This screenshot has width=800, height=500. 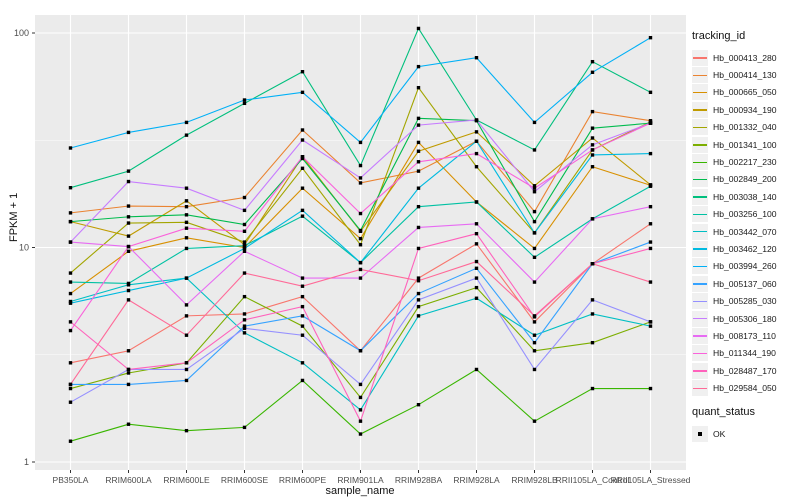 What do you see at coordinates (745, 266) in the screenshot?
I see `legend-item-label: Hb_003994_260` at bounding box center [745, 266].